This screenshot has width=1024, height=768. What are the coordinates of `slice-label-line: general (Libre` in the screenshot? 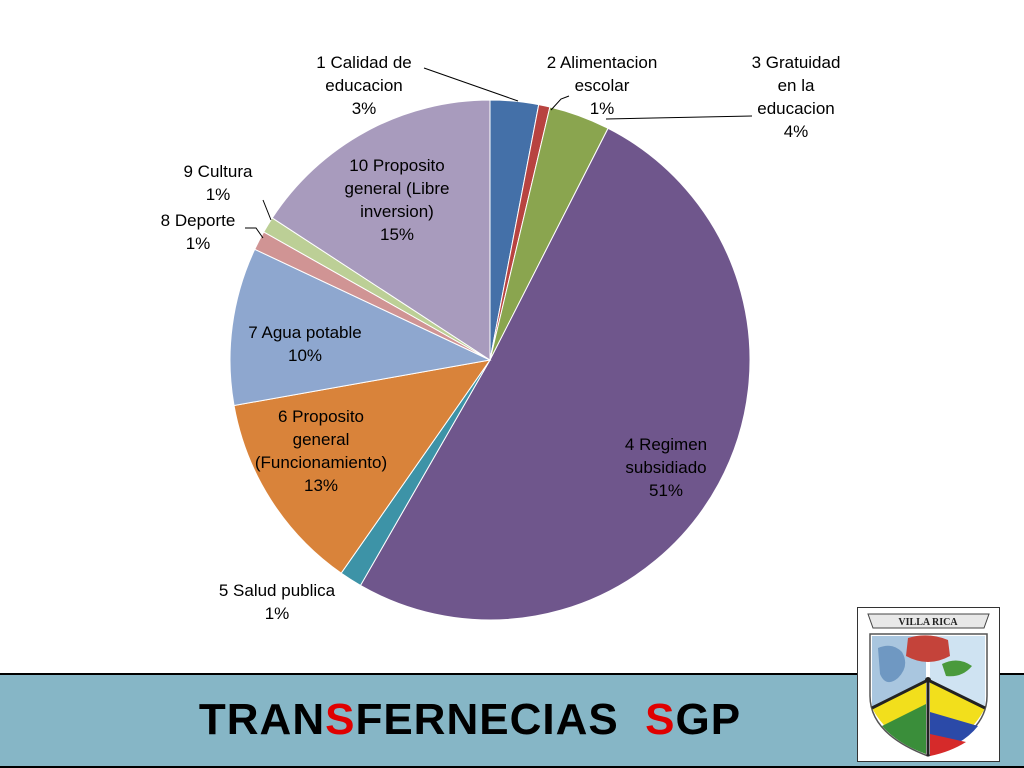 It's located at (397, 188).